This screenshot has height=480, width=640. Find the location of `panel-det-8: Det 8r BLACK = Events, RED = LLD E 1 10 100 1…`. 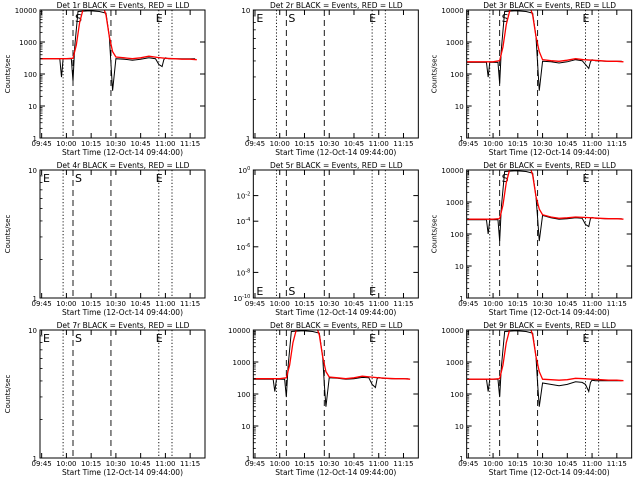

panel-det-8: Det 8r BLACK = Events, RED = LLD E 1 10 100 1… is located at coordinates (323, 399).